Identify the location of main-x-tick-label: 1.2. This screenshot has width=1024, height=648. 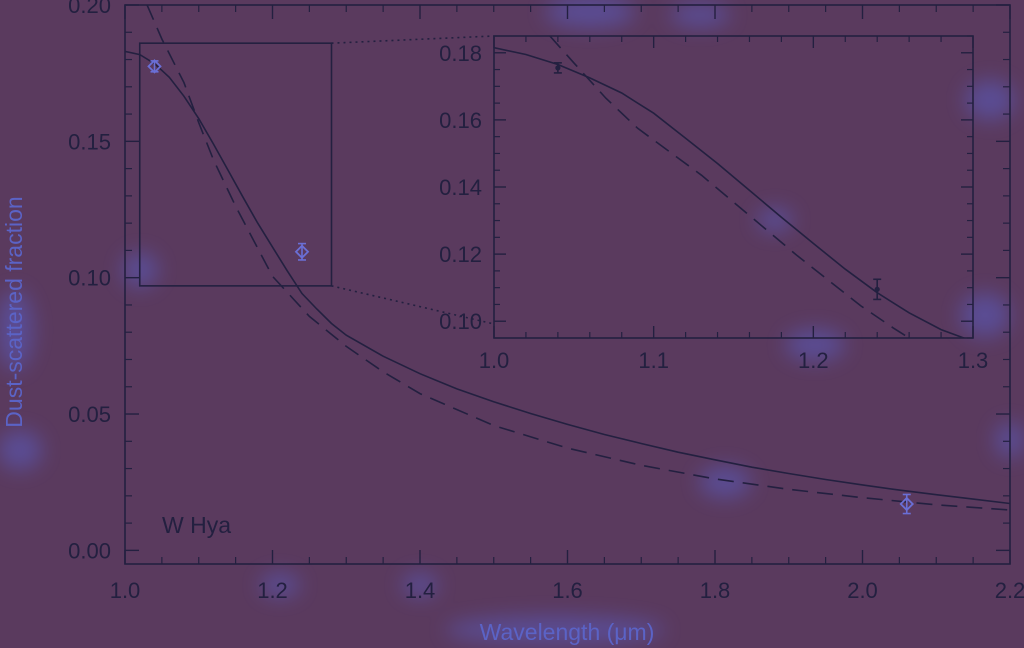
(272, 590).